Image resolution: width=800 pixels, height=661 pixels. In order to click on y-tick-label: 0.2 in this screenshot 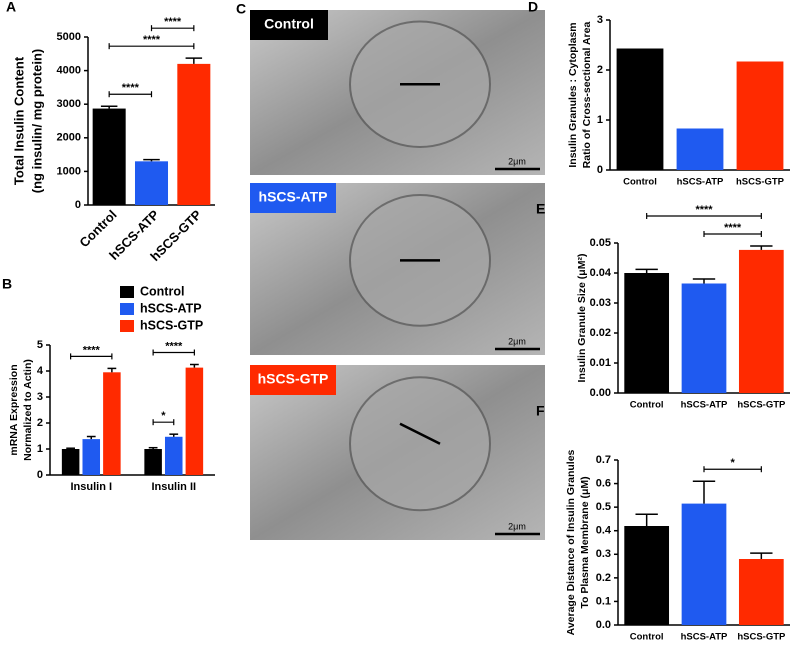, I will do `click(603, 578)`.